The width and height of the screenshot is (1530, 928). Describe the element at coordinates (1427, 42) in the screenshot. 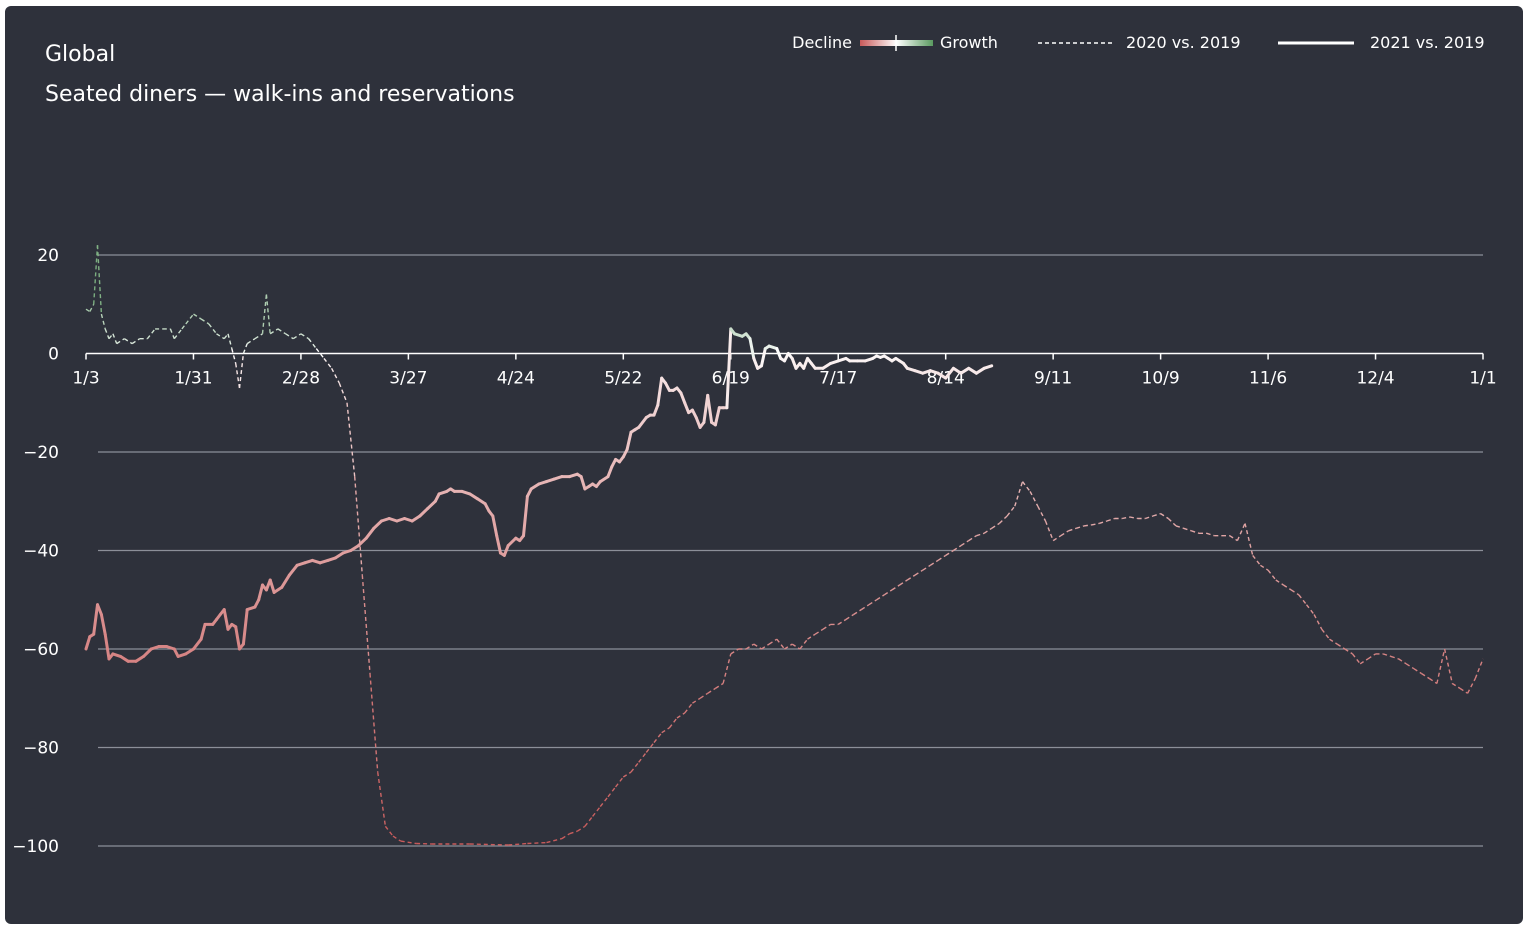

I see `legend-2021-label: 2021 vs. 2019` at that location.